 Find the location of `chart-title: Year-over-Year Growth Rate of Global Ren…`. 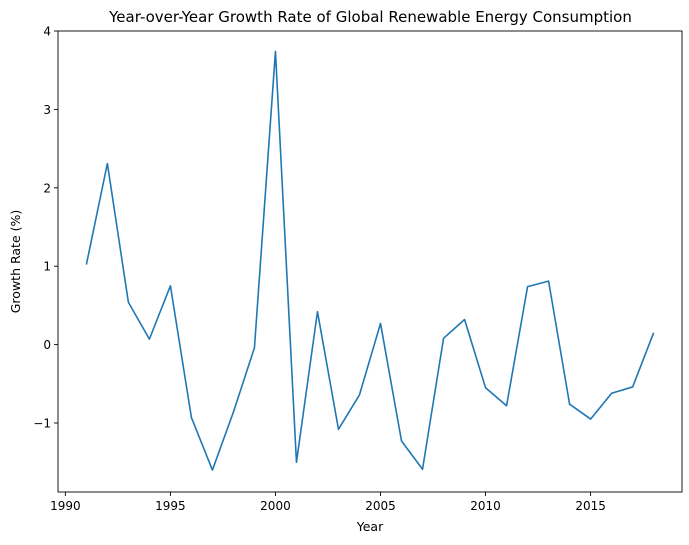

chart-title: Year-over-Year Growth Rate of Global Ren… is located at coordinates (370, 17).